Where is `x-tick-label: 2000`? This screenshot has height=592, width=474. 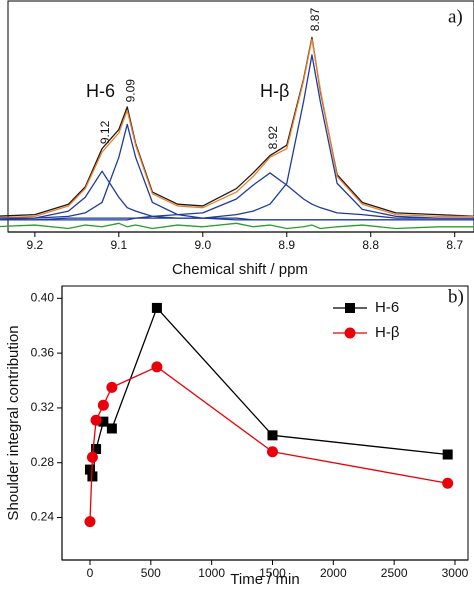
x-tick-label: 2000 is located at coordinates (333, 573).